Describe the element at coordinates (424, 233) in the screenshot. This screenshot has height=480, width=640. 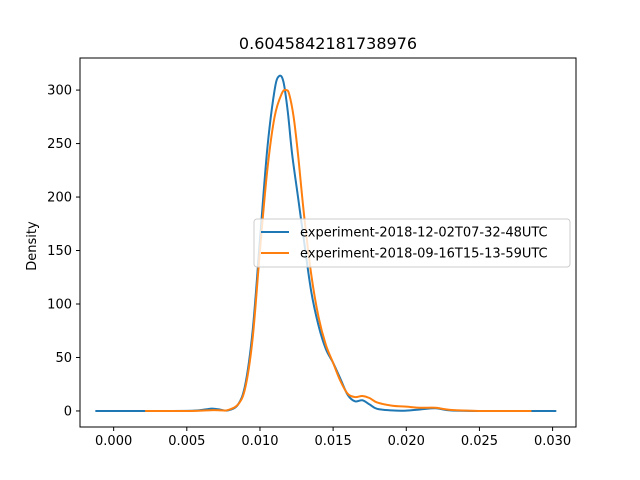
I see `legend-label-1: experiment-2018-12-02T07-32-48UTC` at that location.